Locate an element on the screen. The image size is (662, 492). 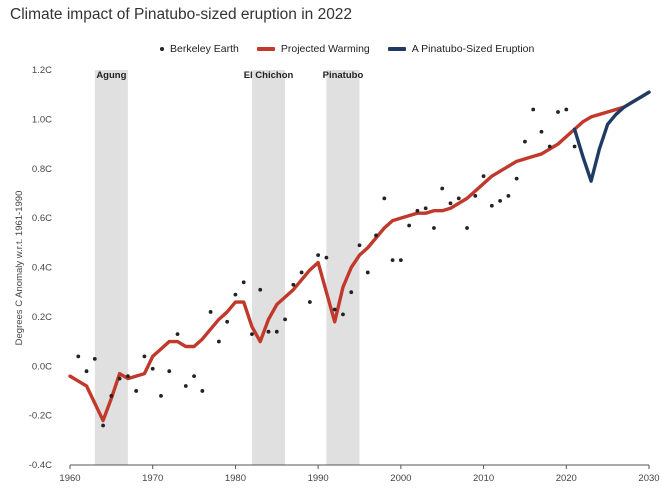
eruption-band-agung is located at coordinates (111, 267).